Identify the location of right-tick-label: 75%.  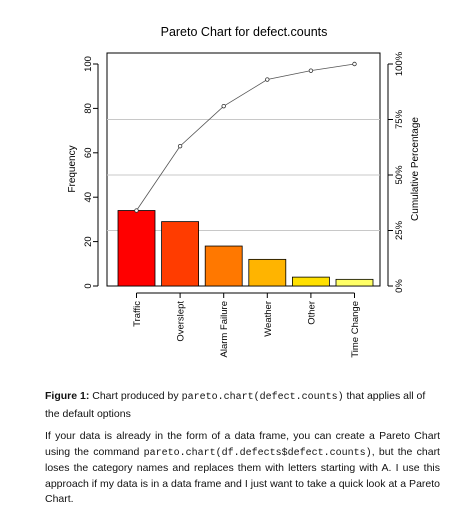
(399, 119).